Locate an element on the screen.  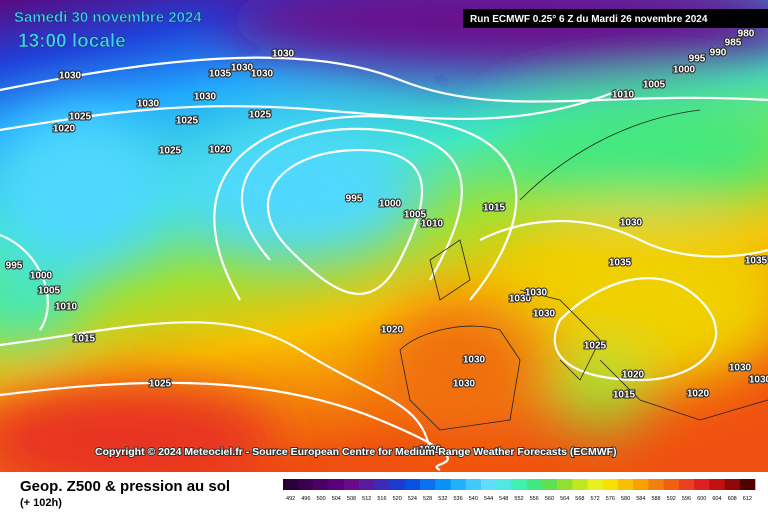
legend-lead: (+ 102h) is located at coordinates (41, 503).